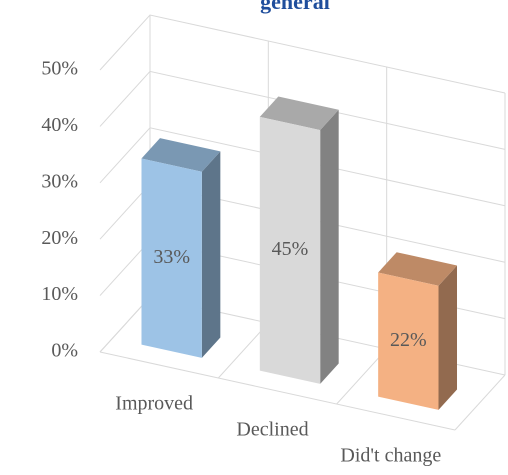  I want to click on data-label: 45%, so click(290, 249).